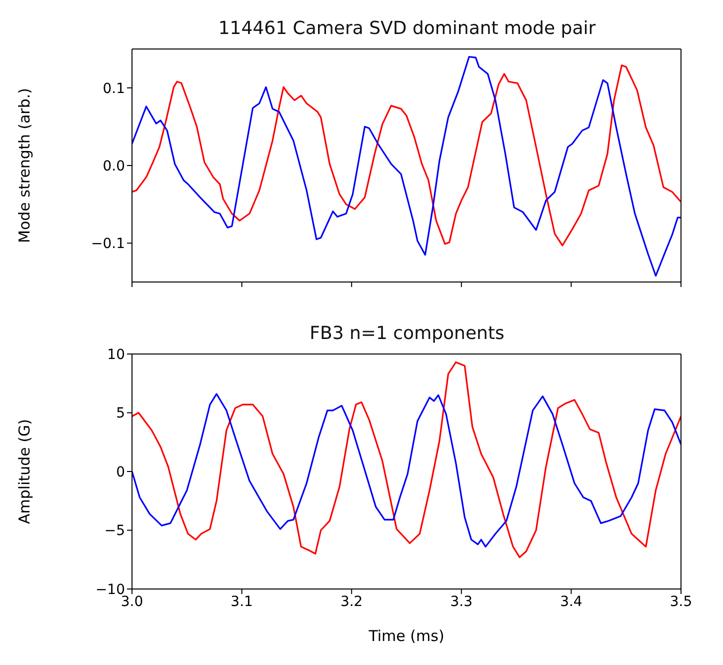  Describe the element at coordinates (132, 602) in the screenshot. I see `x-tick-label: 3.0` at that location.